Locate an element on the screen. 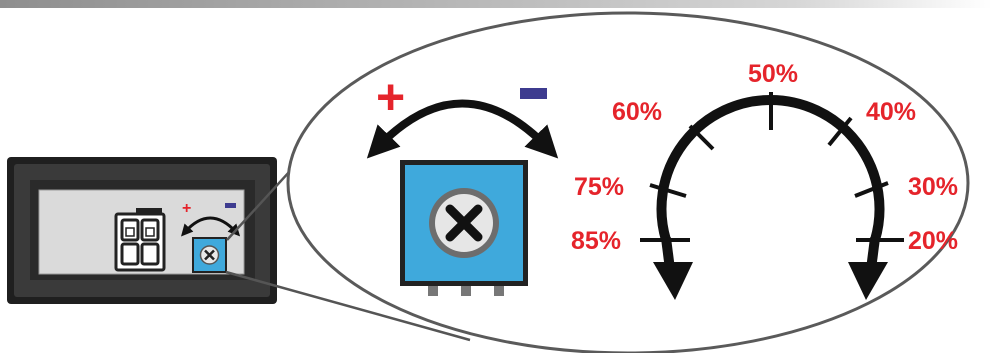 This screenshot has height=353, width=992. dial-label-50: 50% is located at coordinates (773, 74).